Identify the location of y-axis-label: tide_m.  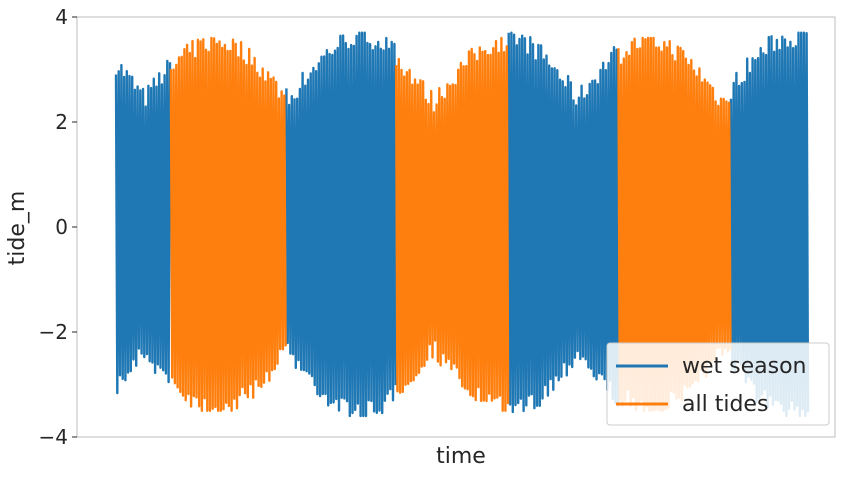
(17, 228).